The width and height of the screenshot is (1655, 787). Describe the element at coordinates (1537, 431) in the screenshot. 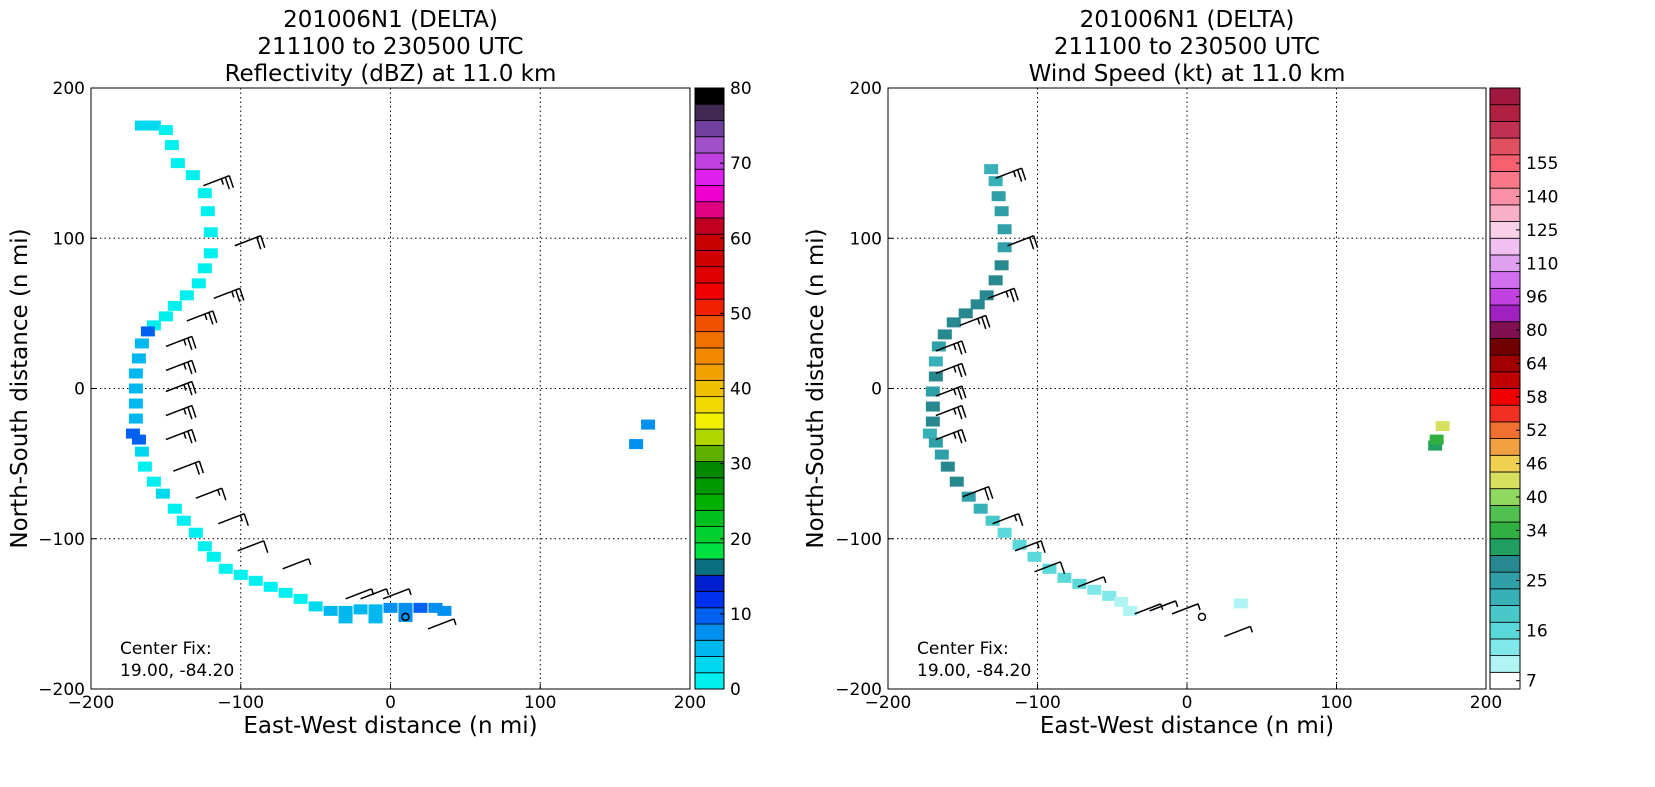

I see `colorbar-tick-label: 52` at that location.